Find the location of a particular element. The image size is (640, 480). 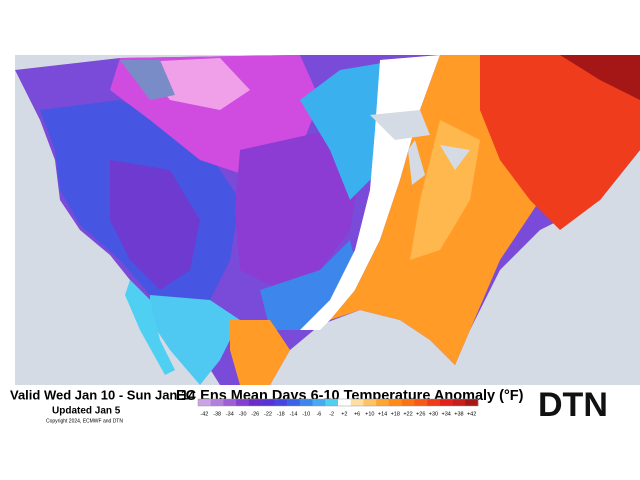

footer-strip is located at coordinates (320, 407).